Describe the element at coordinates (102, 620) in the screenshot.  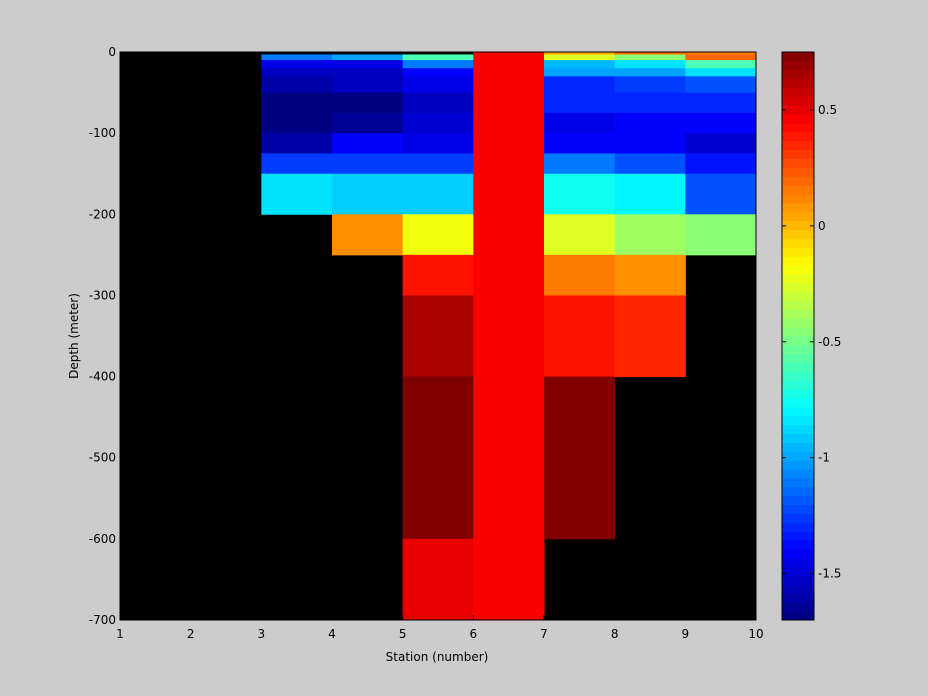
I see `y-tick-label: -700` at that location.